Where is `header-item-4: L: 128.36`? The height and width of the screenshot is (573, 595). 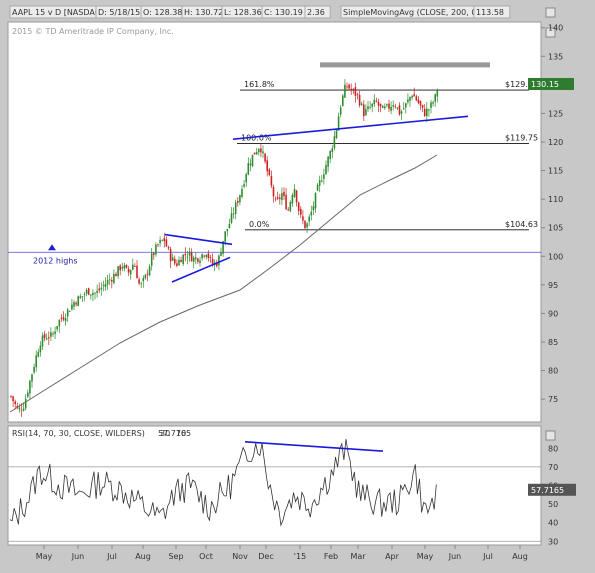
header-item-4: L: 128.36 is located at coordinates (243, 12).